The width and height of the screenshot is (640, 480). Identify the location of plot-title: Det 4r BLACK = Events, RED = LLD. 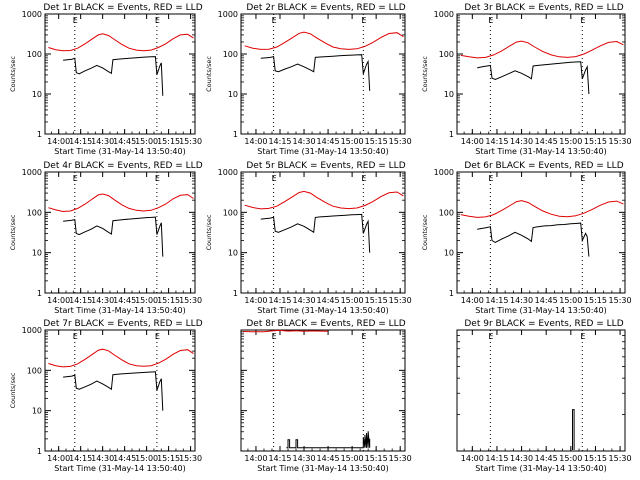
(122, 166).